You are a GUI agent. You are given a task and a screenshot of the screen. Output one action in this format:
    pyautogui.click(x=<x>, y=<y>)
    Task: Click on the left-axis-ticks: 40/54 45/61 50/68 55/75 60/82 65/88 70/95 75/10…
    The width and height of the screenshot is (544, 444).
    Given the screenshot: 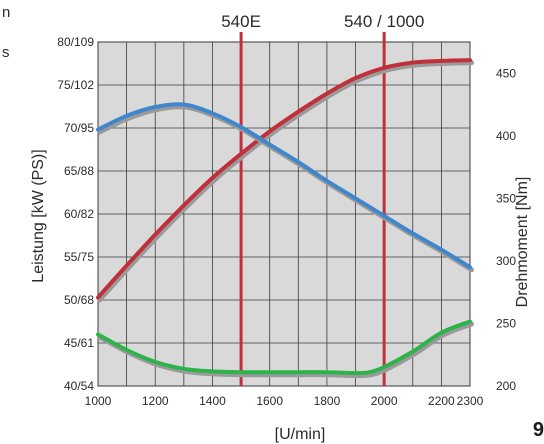 What is the action you would take?
    pyautogui.click(x=75, y=214)
    